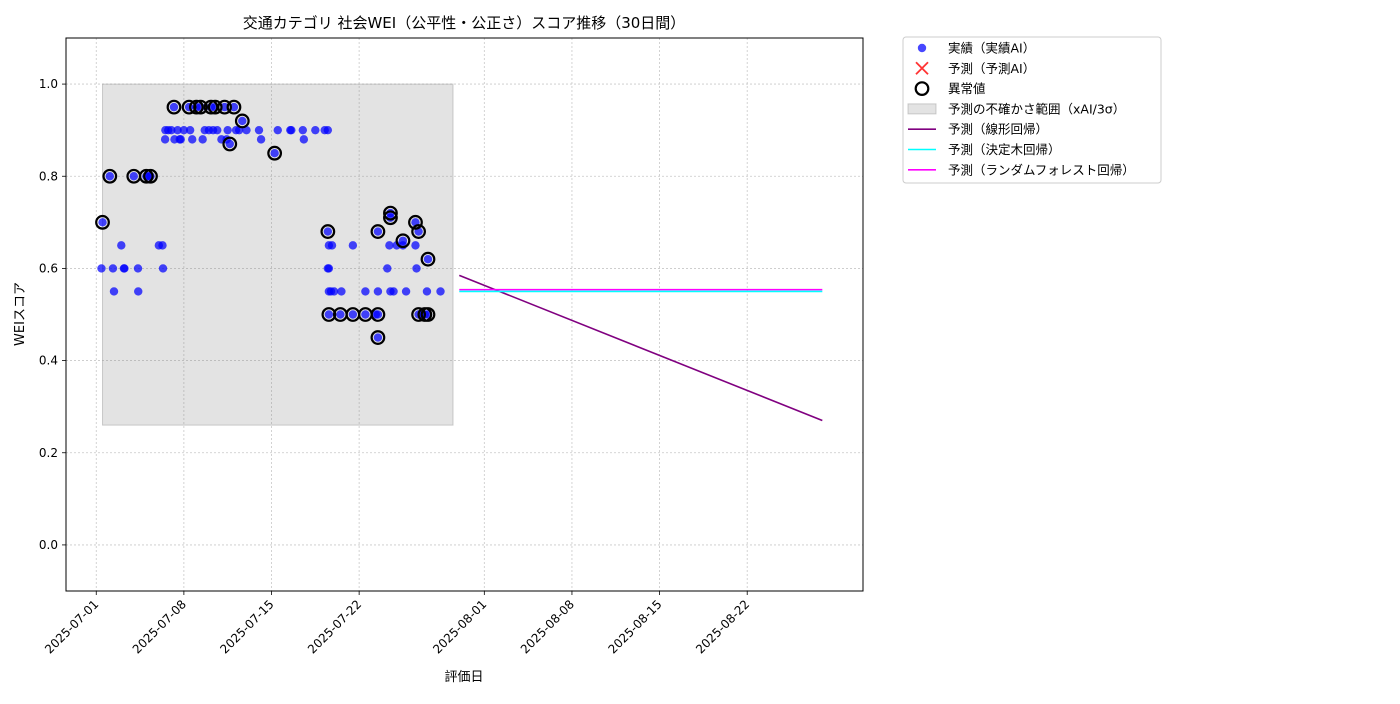  What do you see at coordinates (1032, 110) in the screenshot?
I see `legend-box` at bounding box center [1032, 110].